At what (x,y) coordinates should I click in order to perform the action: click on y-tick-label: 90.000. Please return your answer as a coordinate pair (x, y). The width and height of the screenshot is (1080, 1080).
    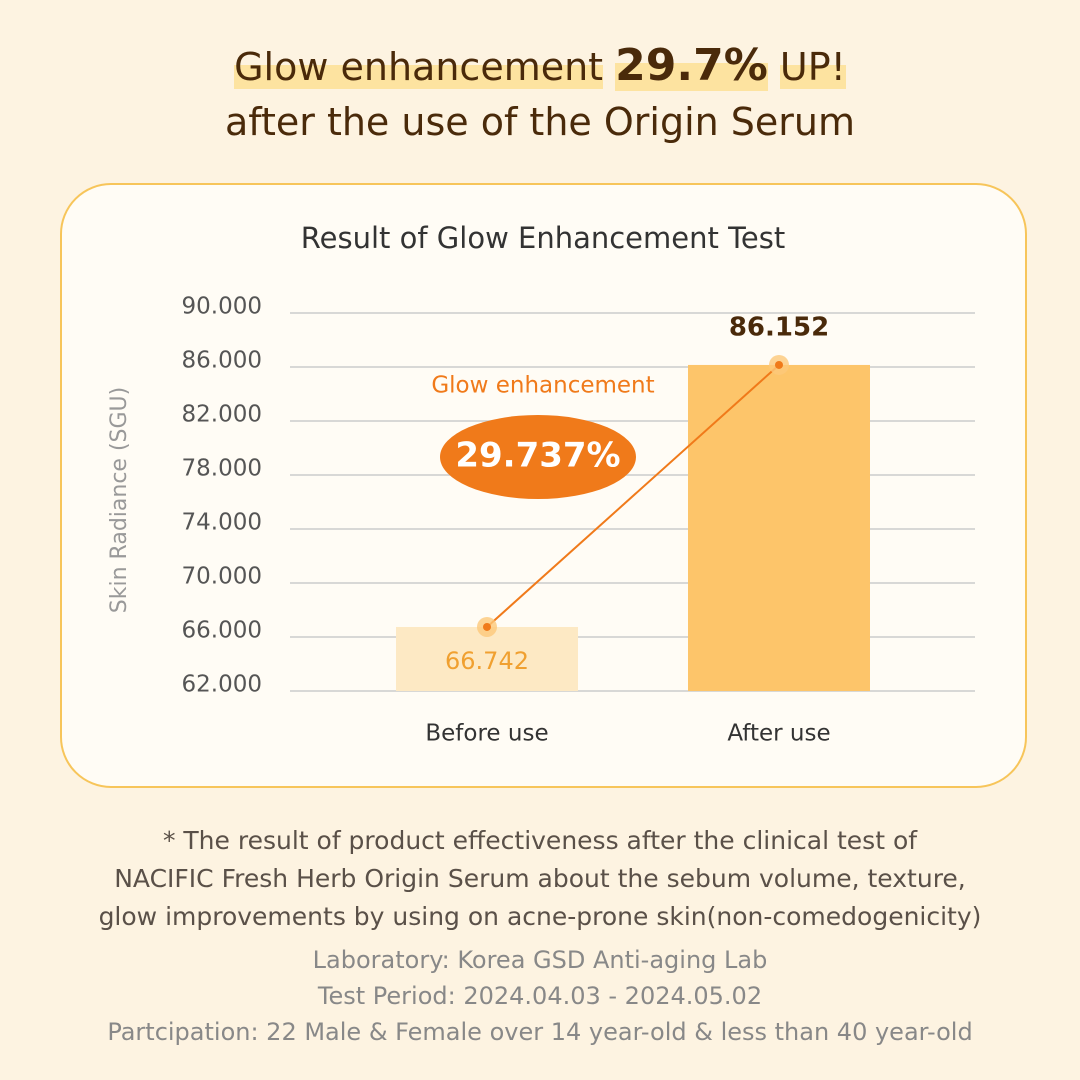
    Looking at the image, I should click on (222, 307).